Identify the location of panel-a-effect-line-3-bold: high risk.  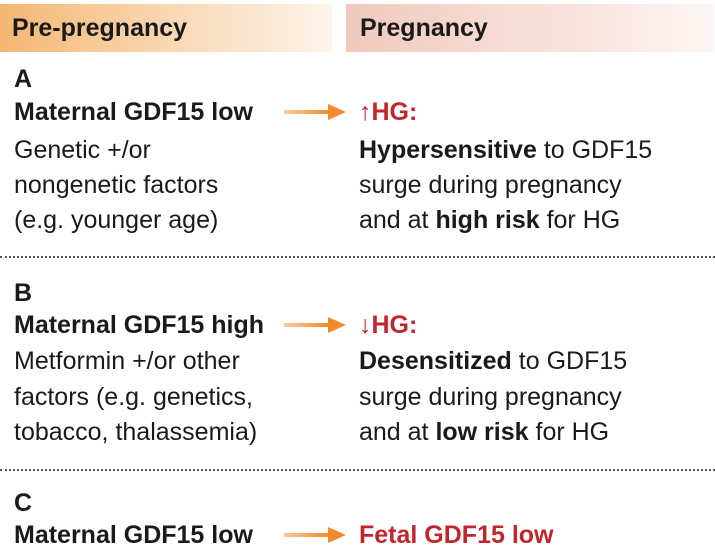
(487, 220).